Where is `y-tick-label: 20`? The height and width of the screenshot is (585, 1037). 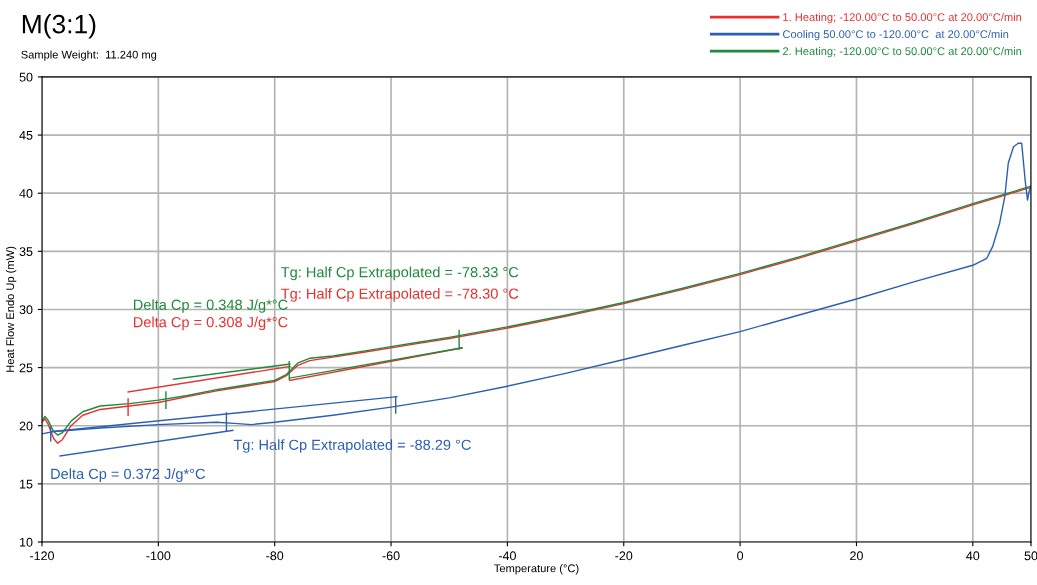
y-tick-label: 20 is located at coordinates (26, 426).